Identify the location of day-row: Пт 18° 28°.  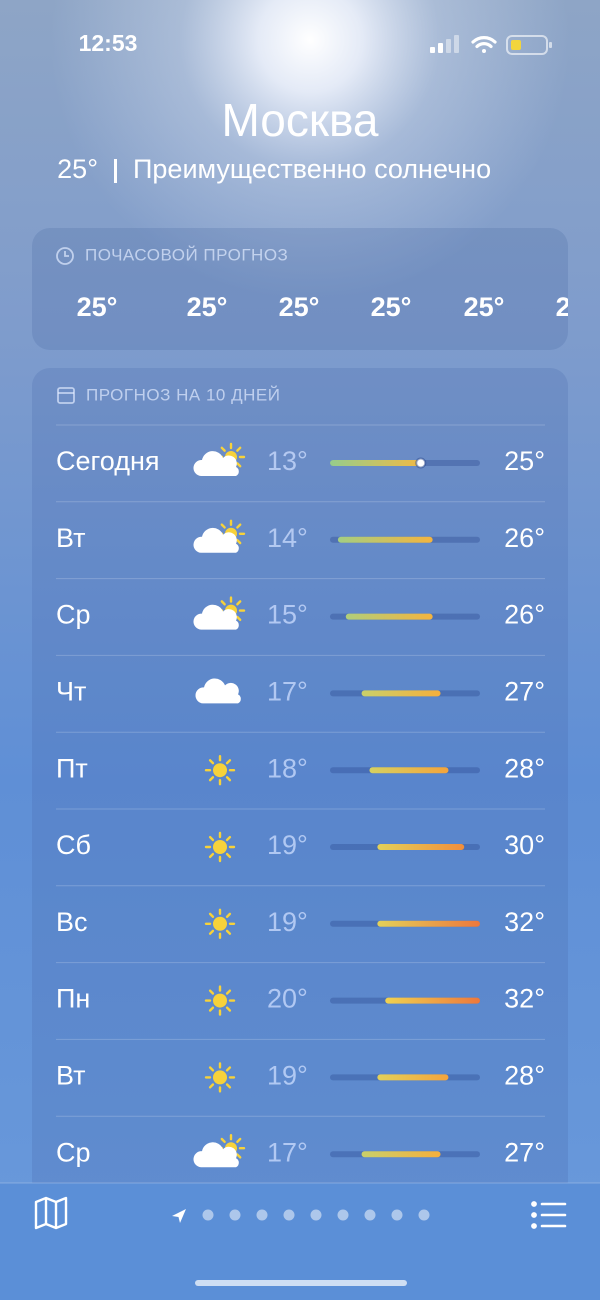
(300, 769).